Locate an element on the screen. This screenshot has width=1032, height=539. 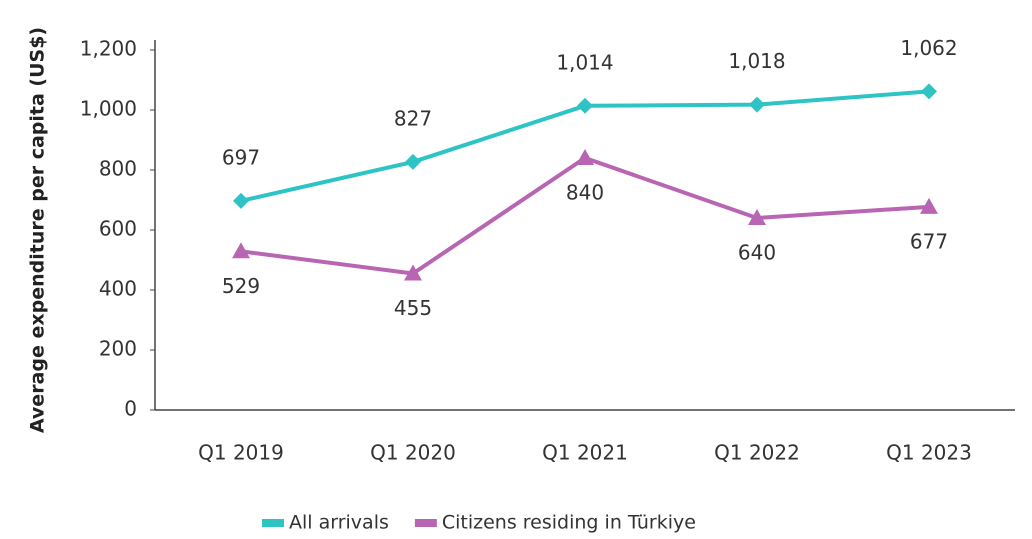
data-label: 1,018 is located at coordinates (756, 61).